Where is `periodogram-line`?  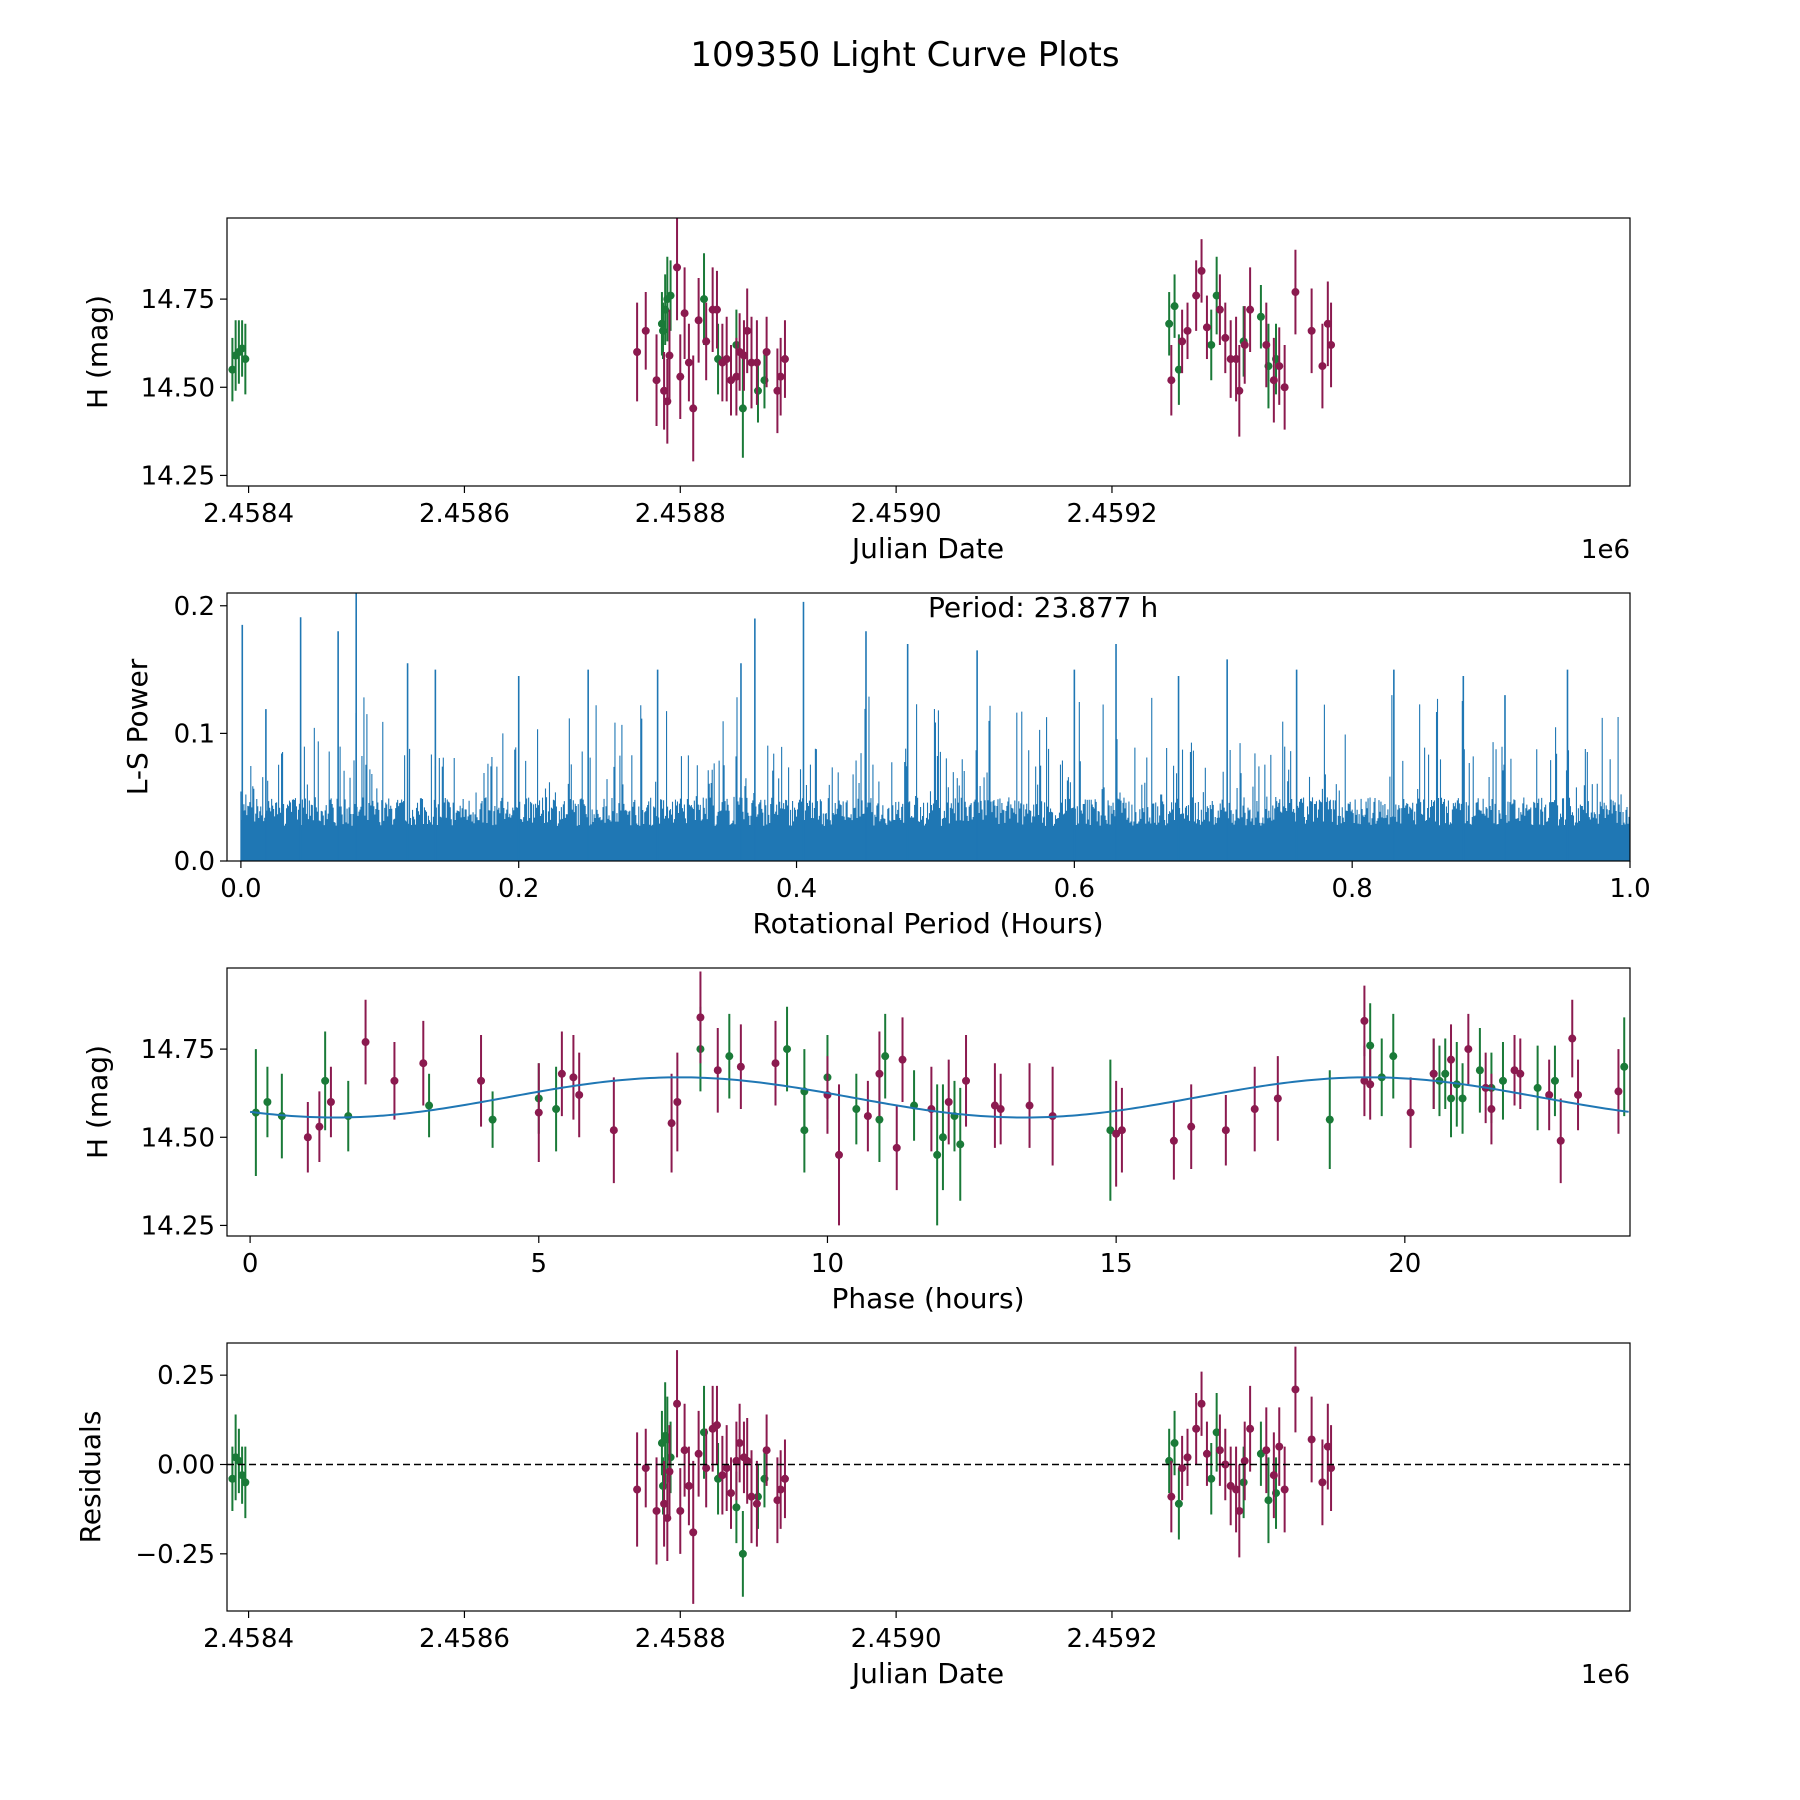 periodogram-line is located at coordinates (935, 778).